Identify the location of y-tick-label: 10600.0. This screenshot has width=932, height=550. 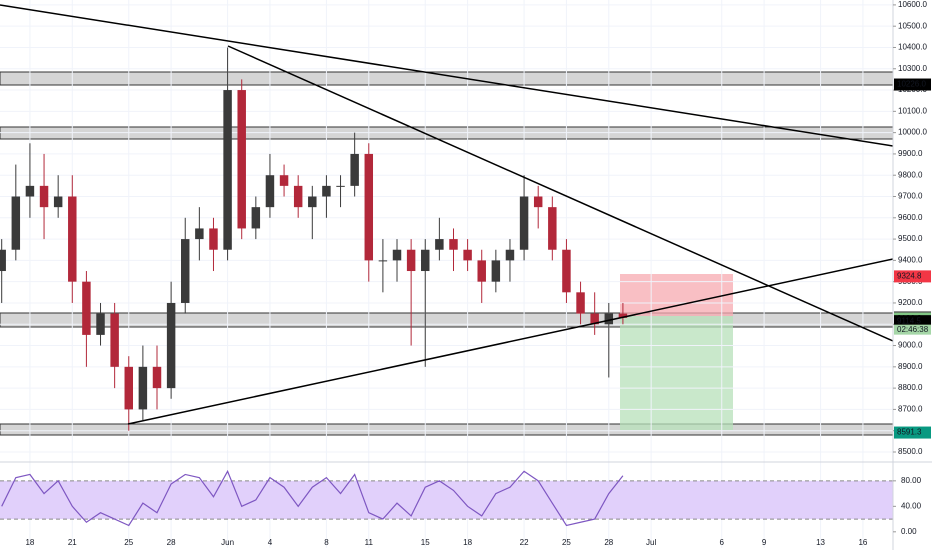
(912, 4).